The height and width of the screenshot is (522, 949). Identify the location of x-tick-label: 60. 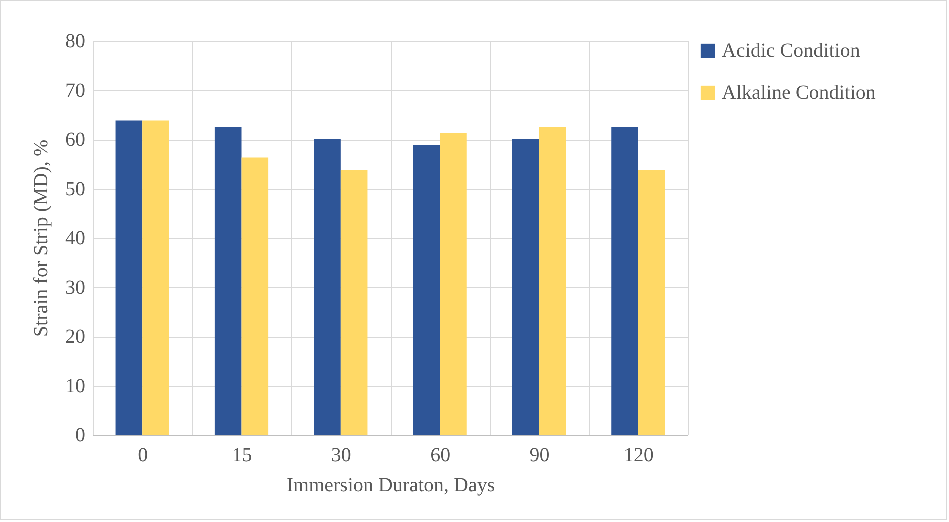
(440, 455).